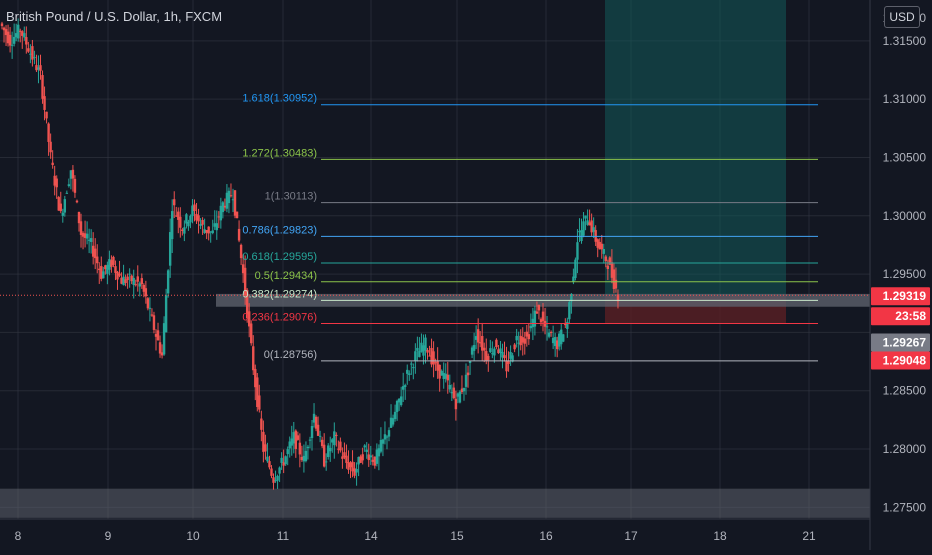 The image size is (932, 555). Describe the element at coordinates (193, 536) in the screenshot. I see `time-axis-label: 10` at that location.